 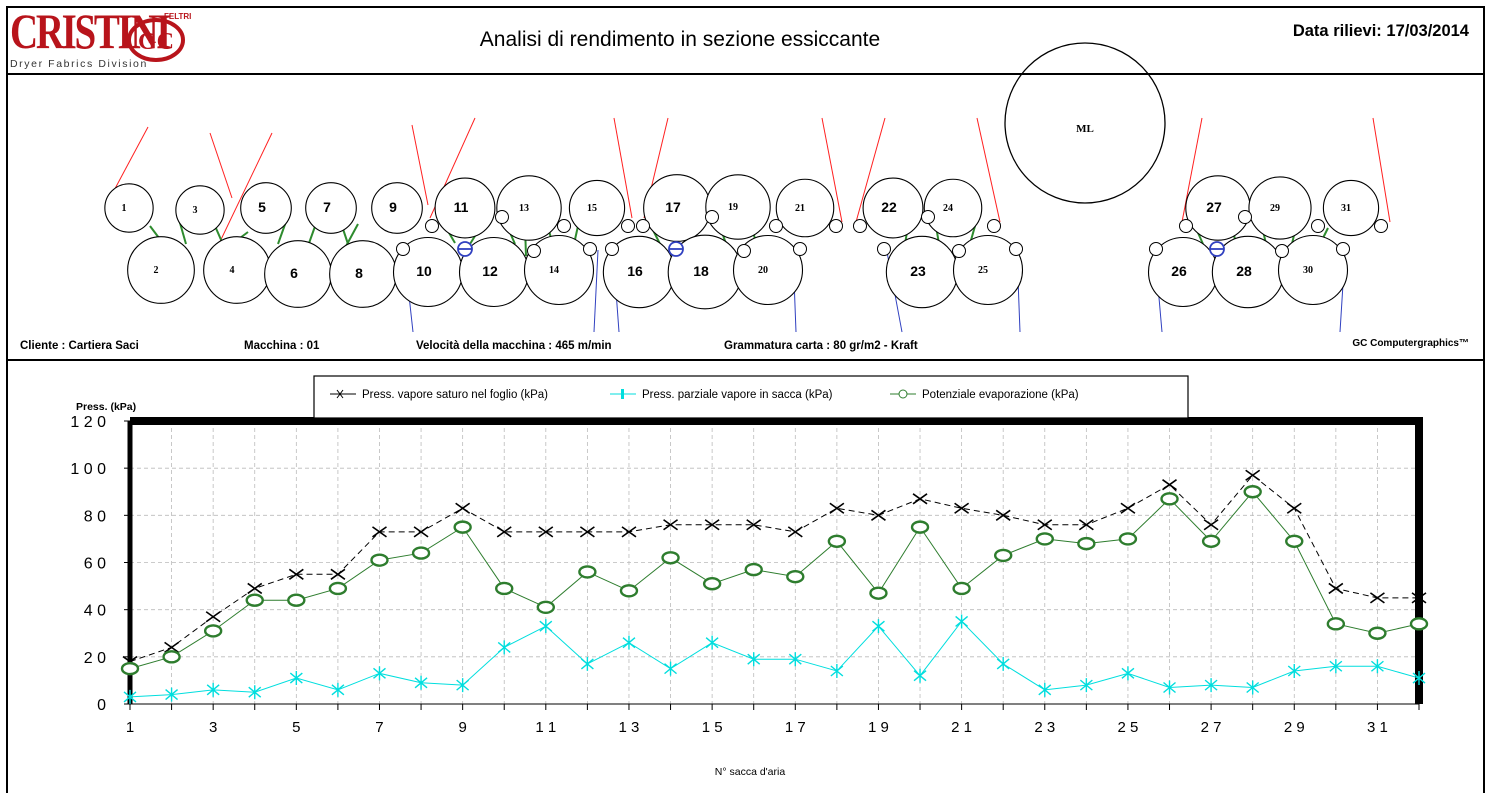 What do you see at coordinates (424, 271) in the screenshot?
I see `cylinder-number: 10` at bounding box center [424, 271].